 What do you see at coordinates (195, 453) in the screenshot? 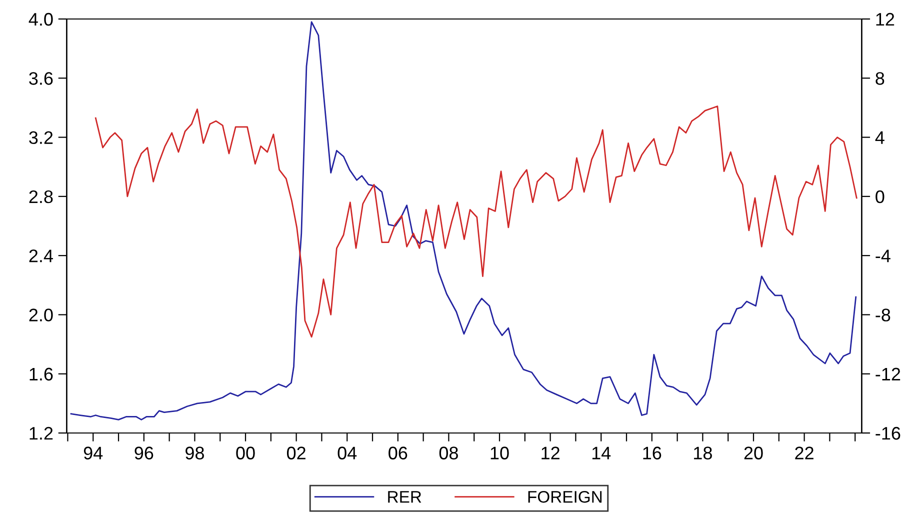
I see `x-tick-label: 98` at bounding box center [195, 453].